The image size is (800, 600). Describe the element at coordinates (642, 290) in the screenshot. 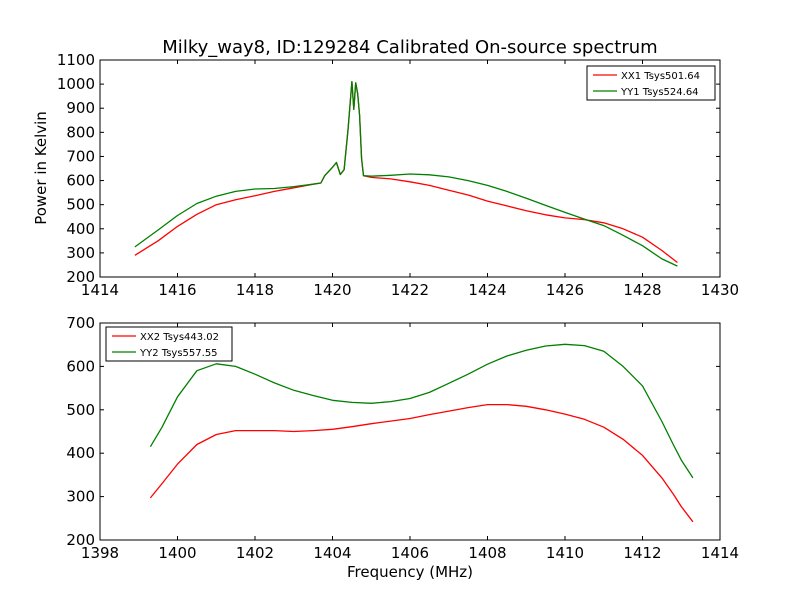

I see `x-tick-label: 1428` at that location.